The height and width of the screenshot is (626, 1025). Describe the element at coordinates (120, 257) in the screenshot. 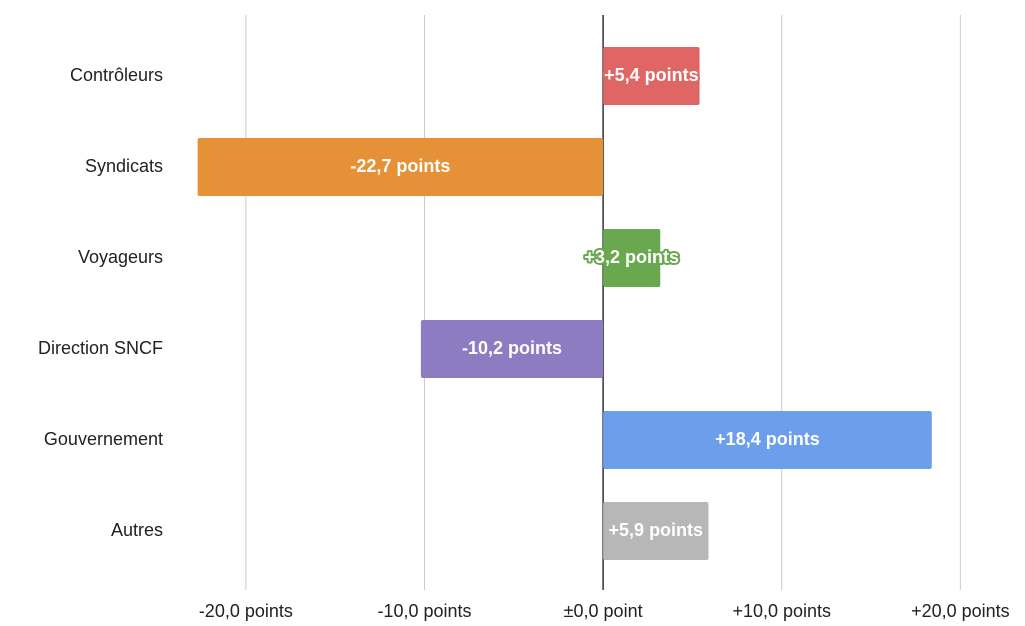

I see `y-tick-label: Voyageurs` at that location.